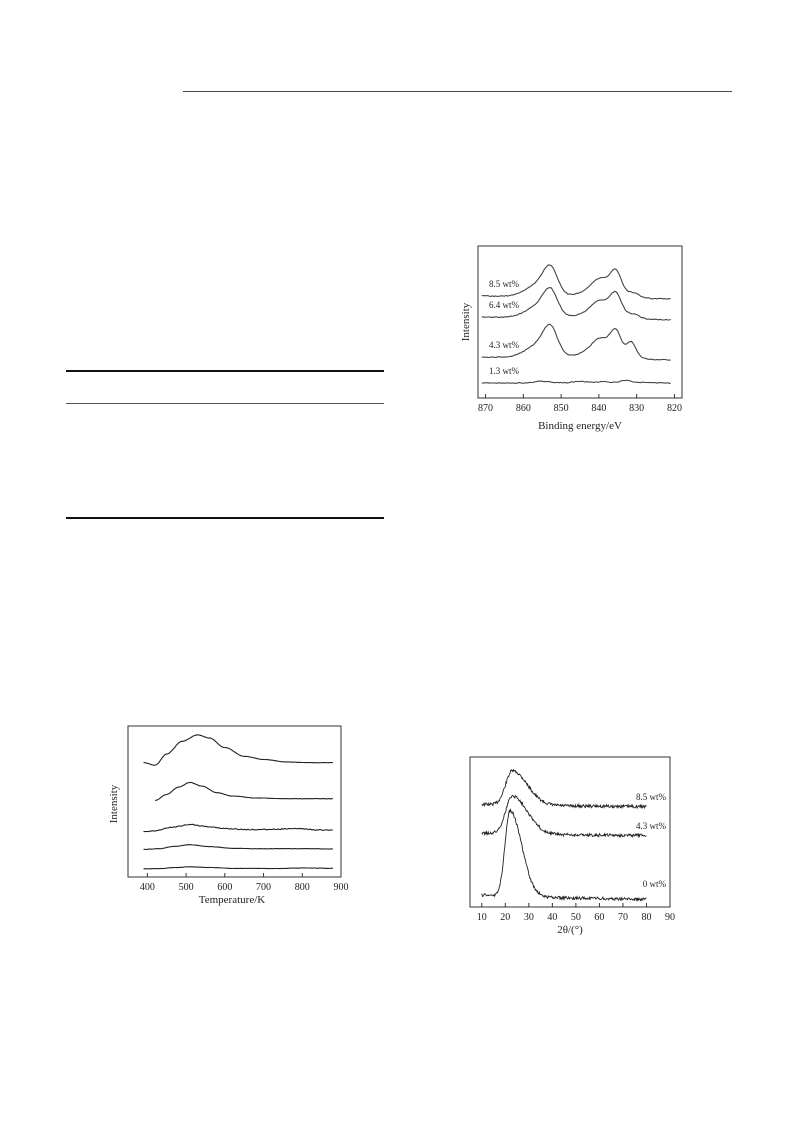  I want to click on 1-x-tick-label: 830, so click(636, 408).